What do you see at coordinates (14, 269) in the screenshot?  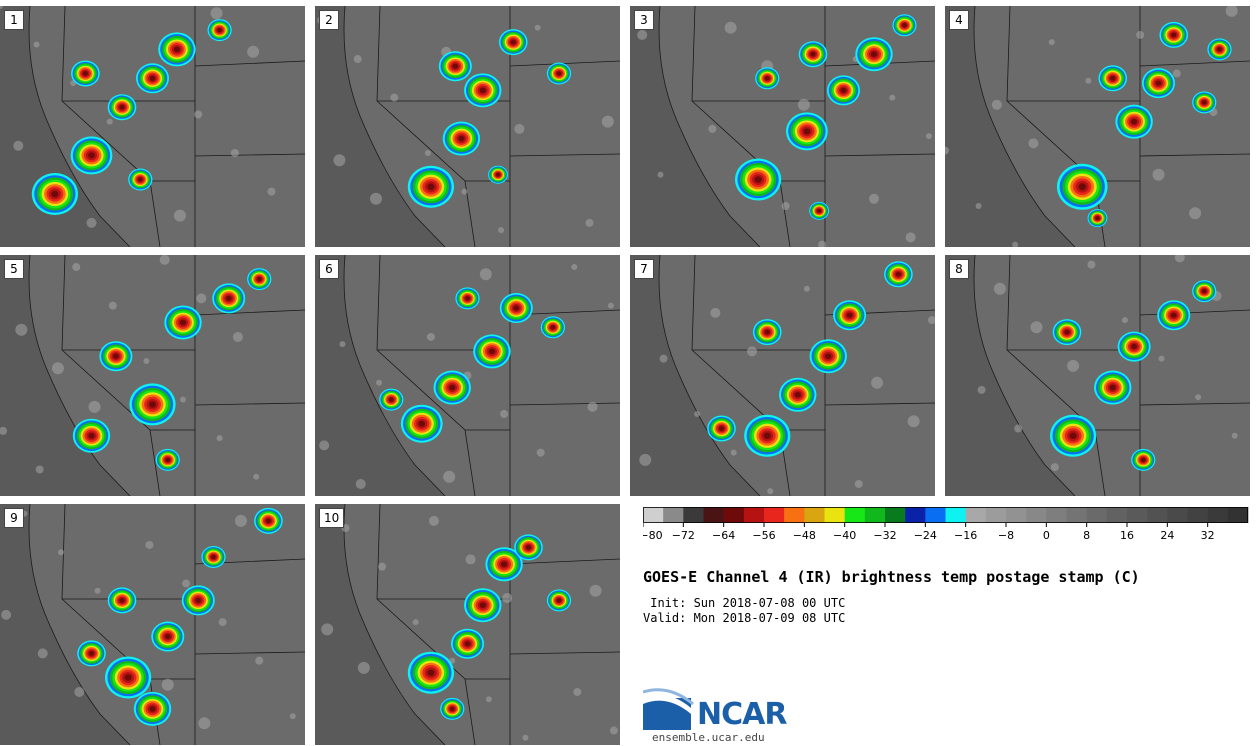 I see `panel-number-label: 5` at bounding box center [14, 269].